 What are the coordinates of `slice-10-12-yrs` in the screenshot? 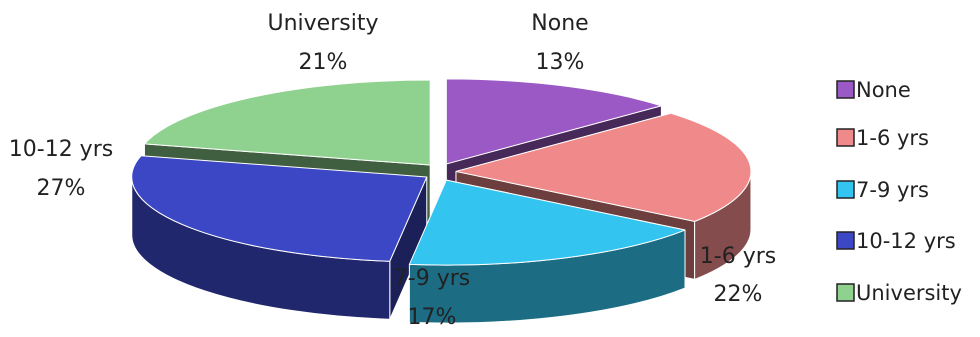 It's located at (279, 208).